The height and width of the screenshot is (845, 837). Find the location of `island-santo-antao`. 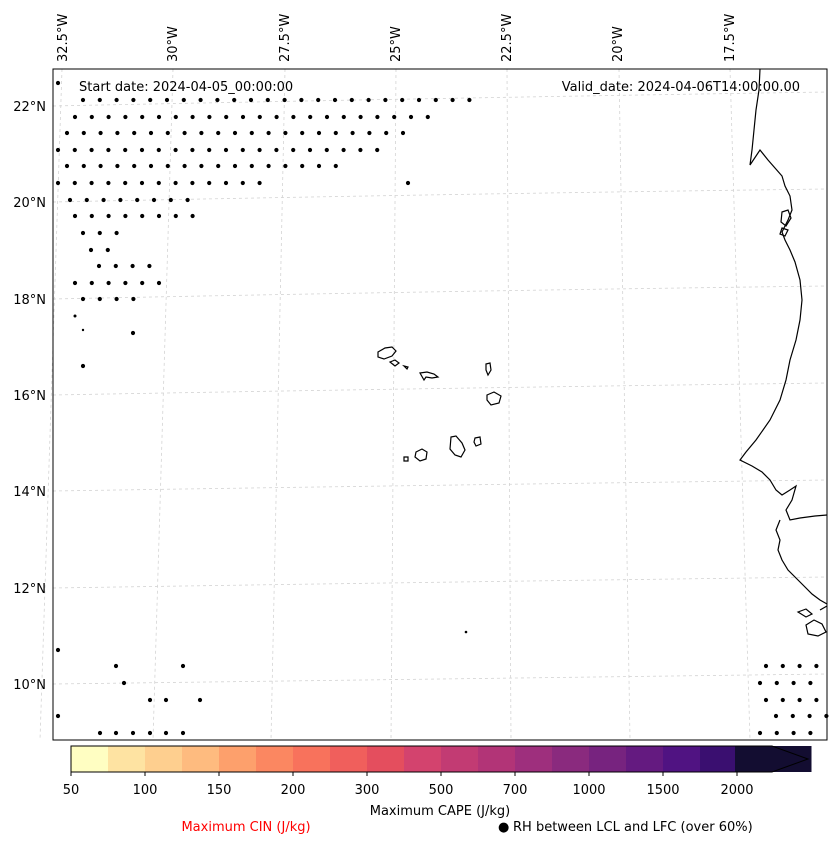

island-santo-antao is located at coordinates (387, 353).